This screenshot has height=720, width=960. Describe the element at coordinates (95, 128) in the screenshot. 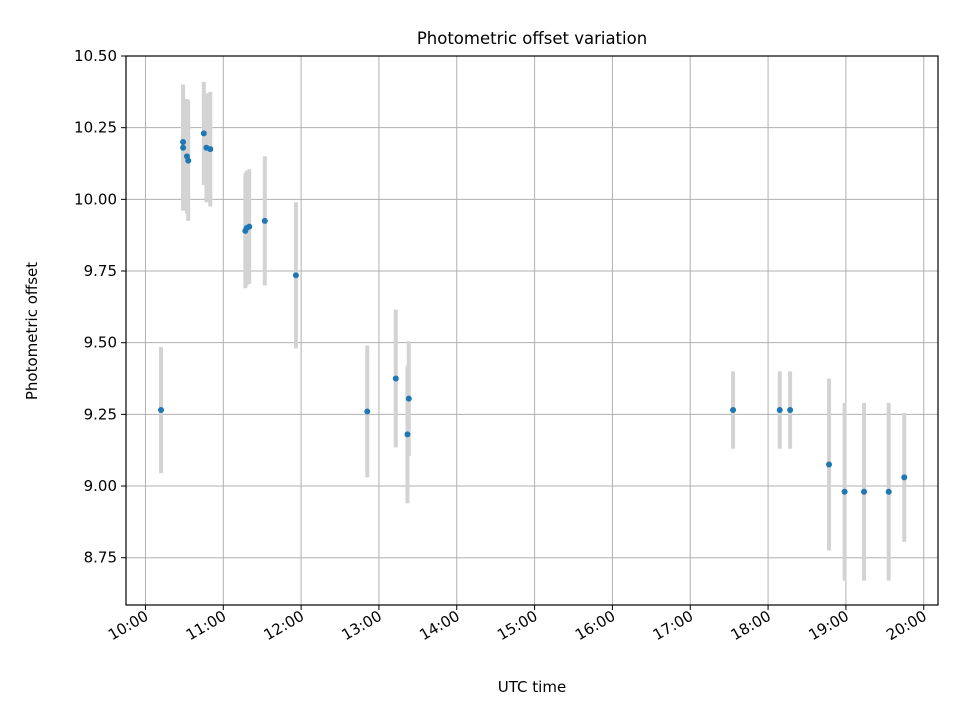

I see `y-tick-label: 10.25` at that location.